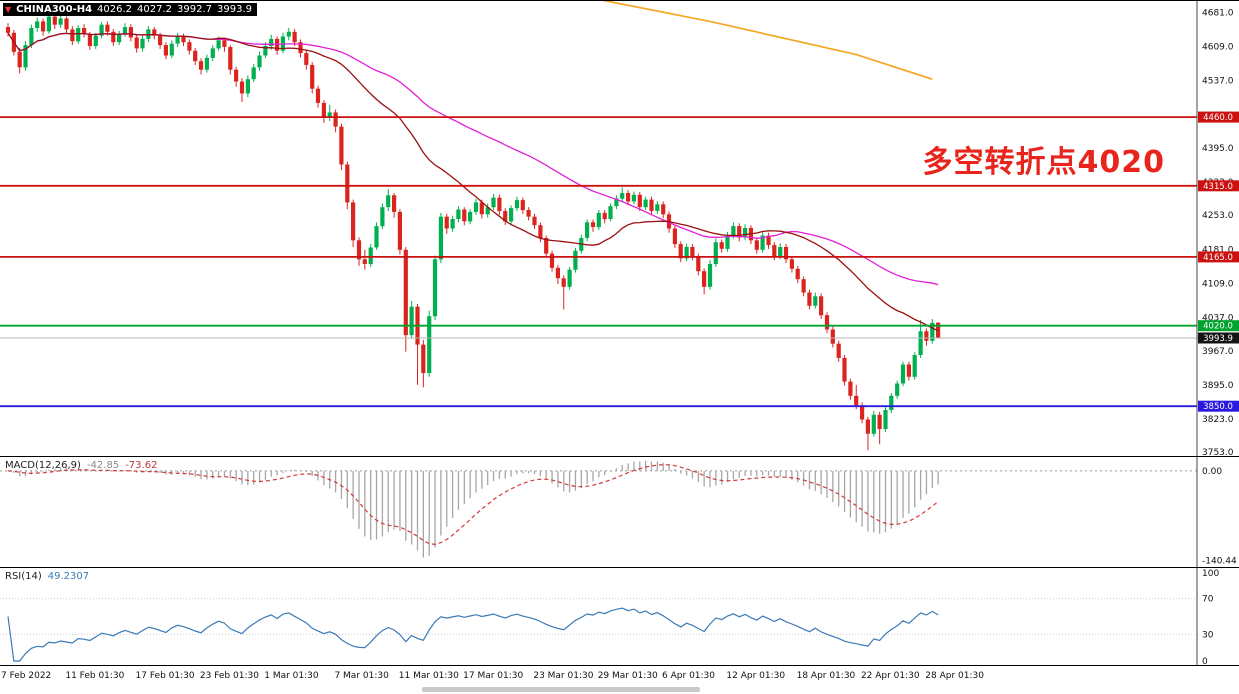  Describe the element at coordinates (619, 665) in the screenshot. I see `time-axis-border` at that location.